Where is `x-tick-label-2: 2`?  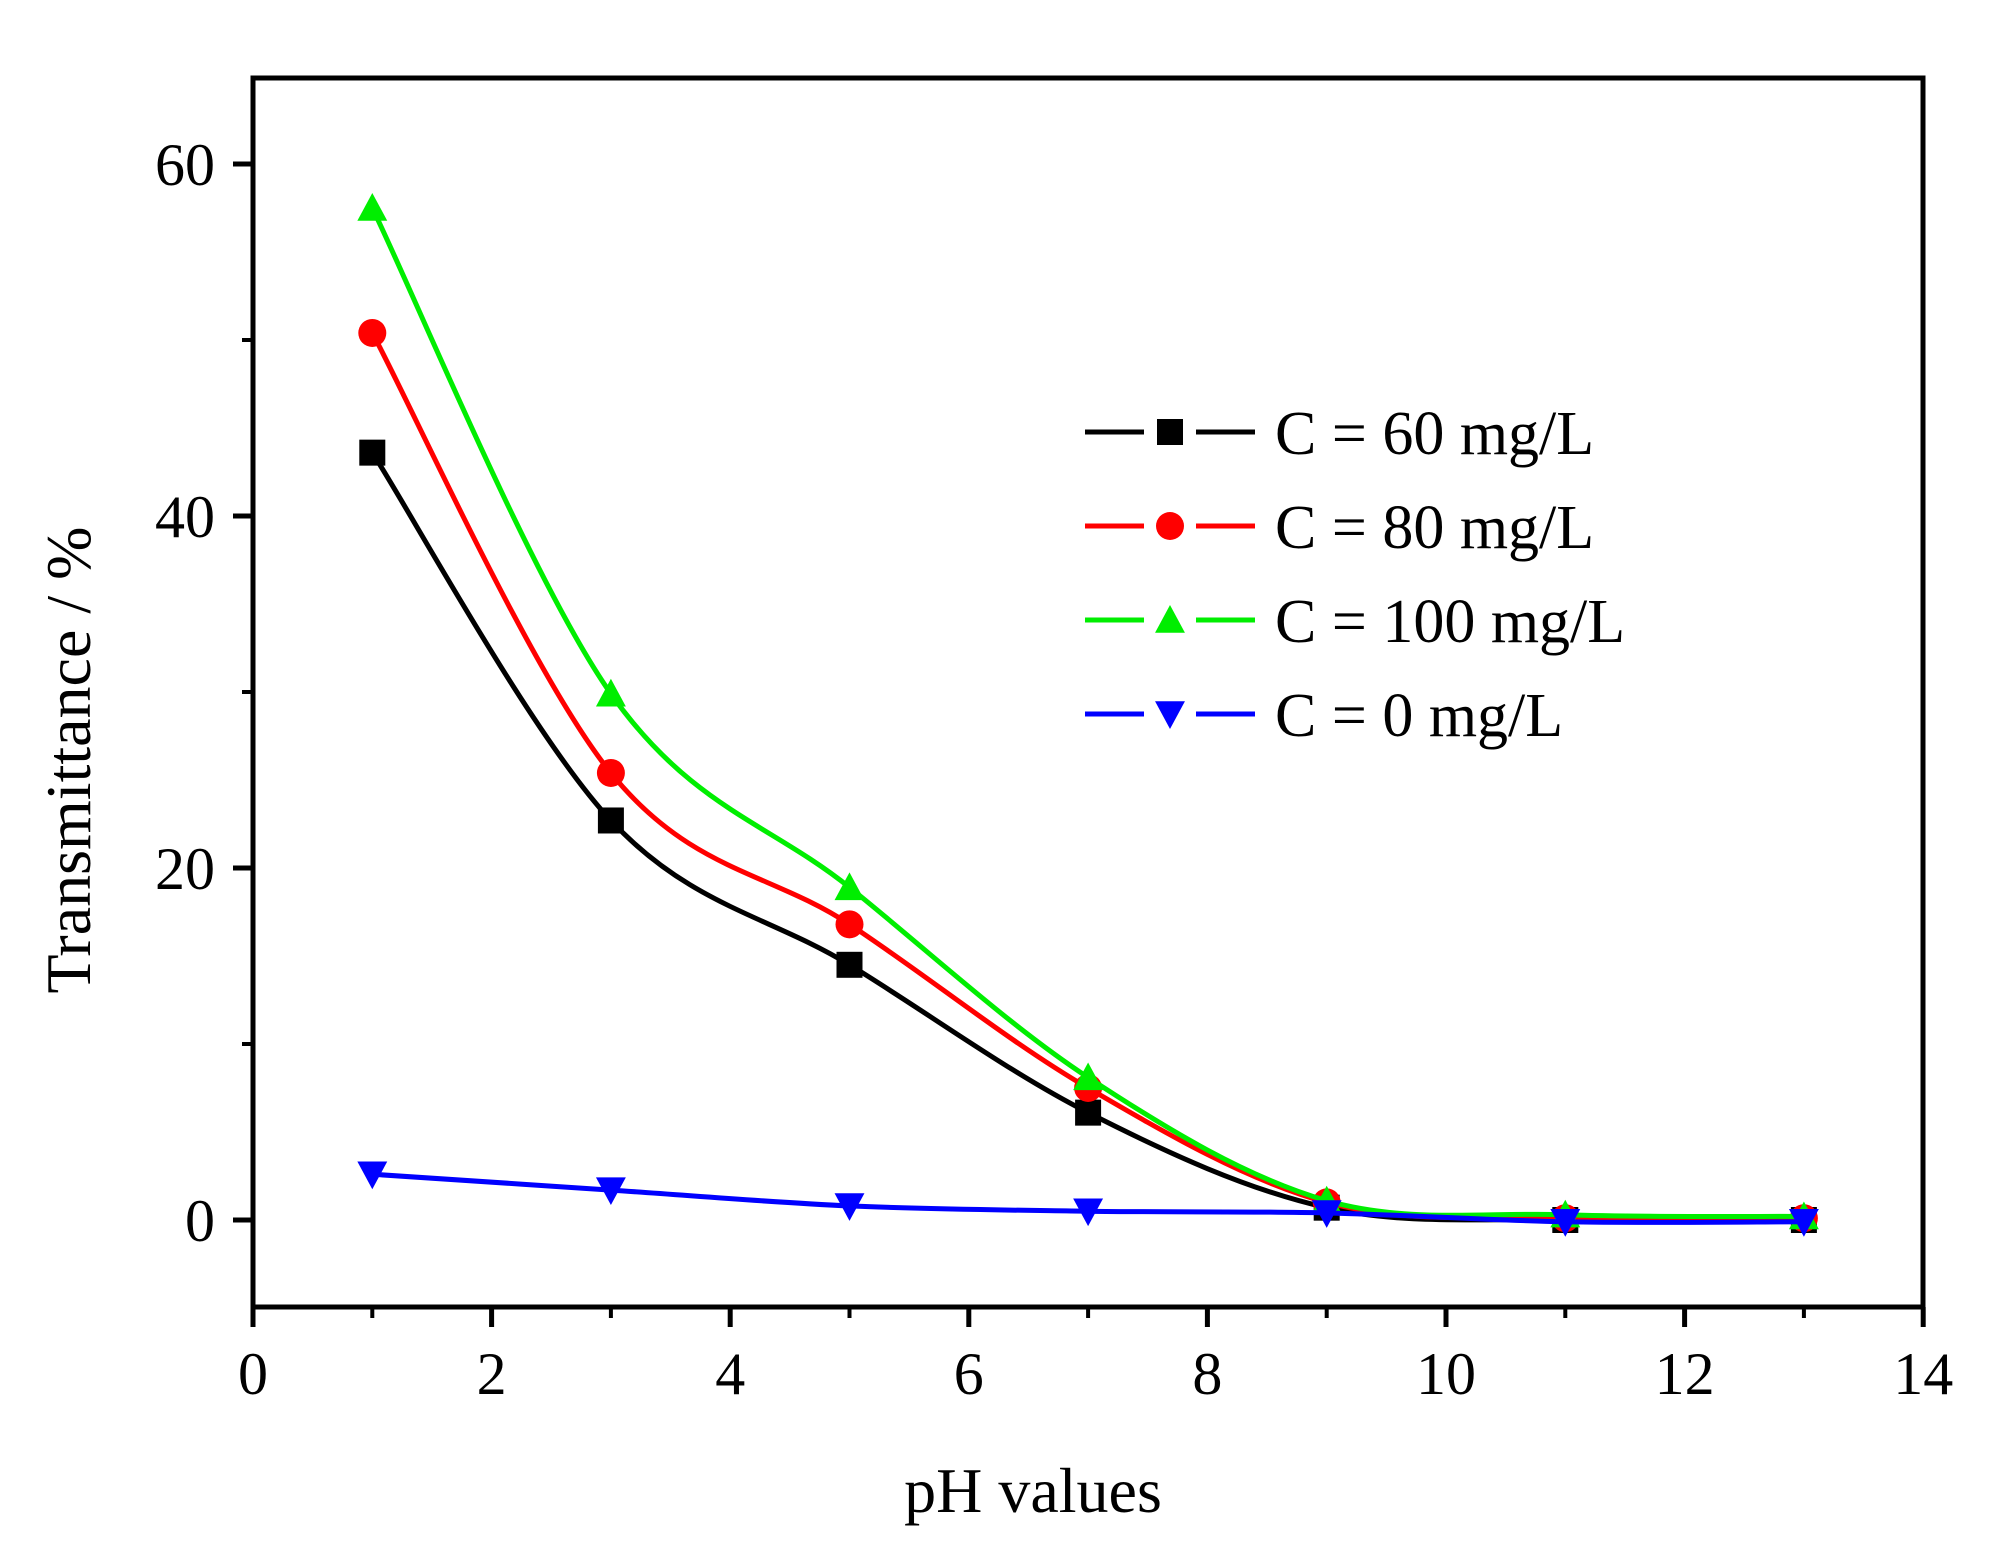 x-tick-label-2: 2 is located at coordinates (492, 1374).